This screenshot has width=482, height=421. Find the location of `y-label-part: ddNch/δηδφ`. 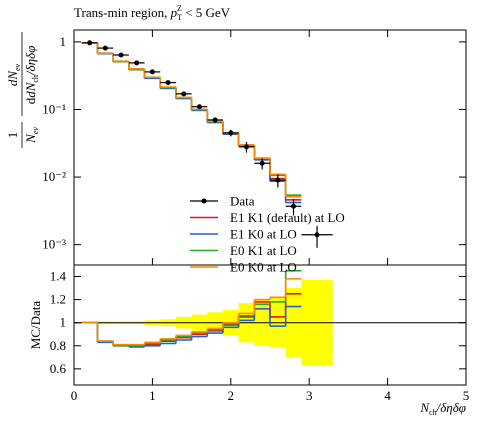

y-label-part: ddNch/δηδφ is located at coordinates (31, 75).